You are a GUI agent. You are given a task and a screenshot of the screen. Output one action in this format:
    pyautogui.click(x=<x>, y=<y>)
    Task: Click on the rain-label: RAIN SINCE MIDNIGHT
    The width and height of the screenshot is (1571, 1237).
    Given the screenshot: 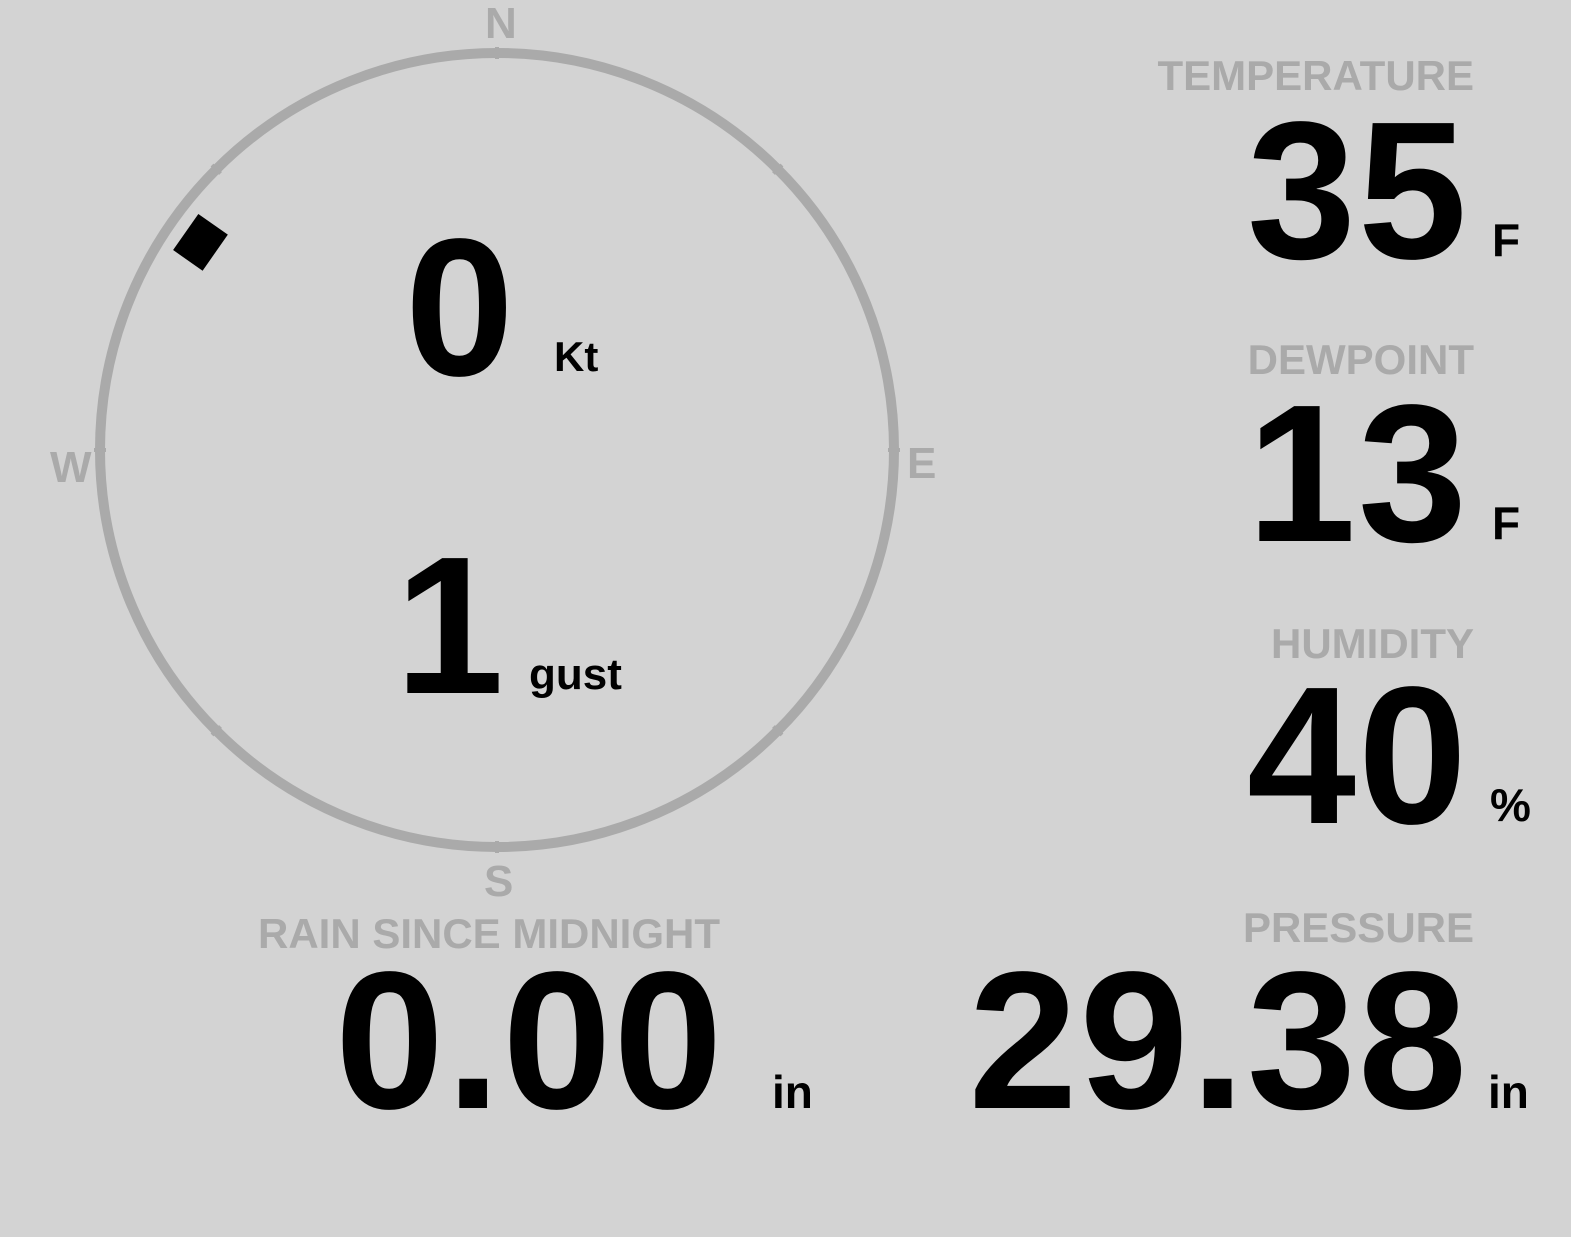 What is the action you would take?
    pyautogui.click(x=489, y=933)
    